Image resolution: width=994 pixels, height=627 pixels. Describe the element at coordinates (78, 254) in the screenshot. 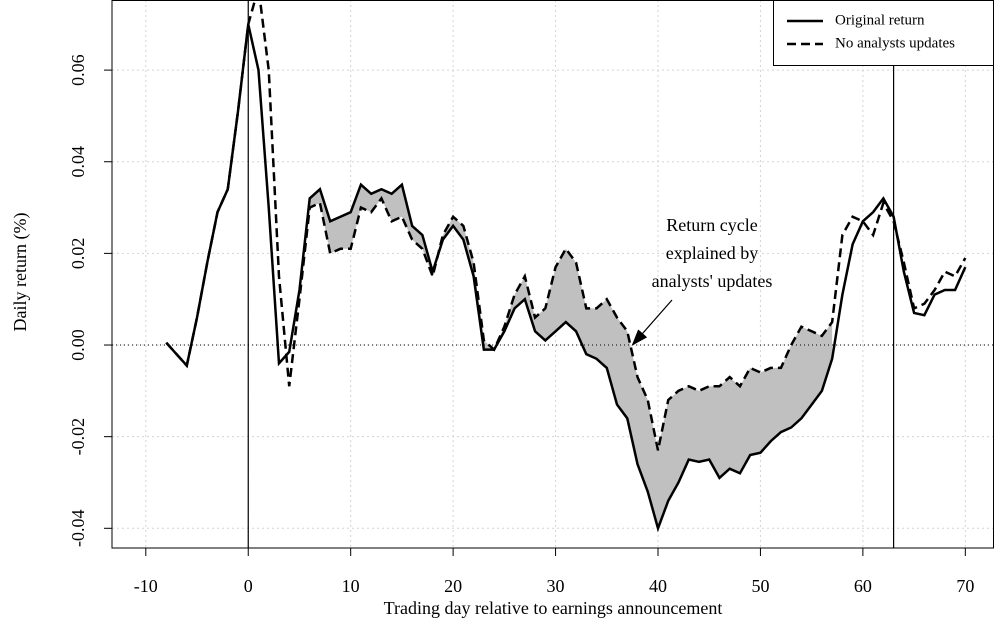

I see `y-tick-label: 0.02` at that location.